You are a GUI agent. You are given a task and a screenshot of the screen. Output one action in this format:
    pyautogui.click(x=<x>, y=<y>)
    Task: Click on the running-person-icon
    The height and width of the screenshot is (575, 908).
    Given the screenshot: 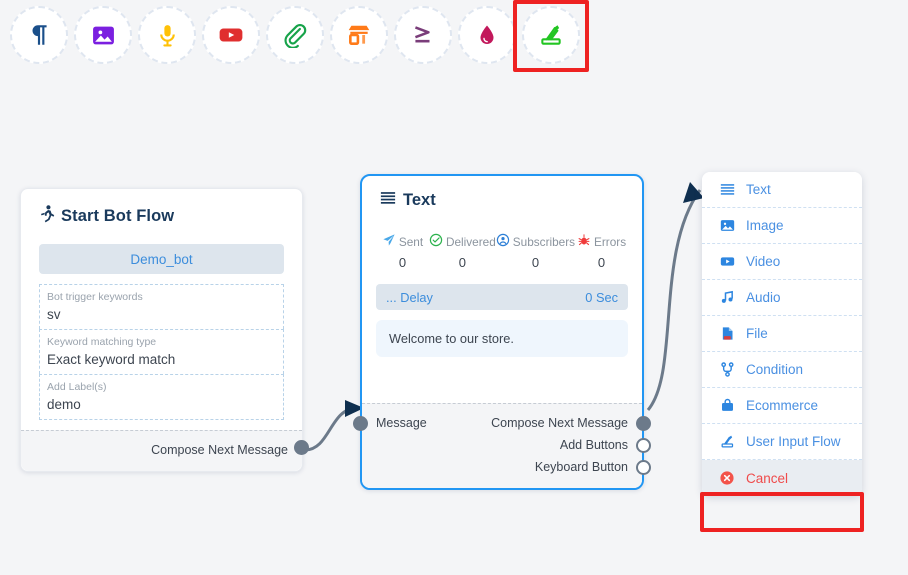 What is the action you would take?
    pyautogui.click(x=47, y=216)
    